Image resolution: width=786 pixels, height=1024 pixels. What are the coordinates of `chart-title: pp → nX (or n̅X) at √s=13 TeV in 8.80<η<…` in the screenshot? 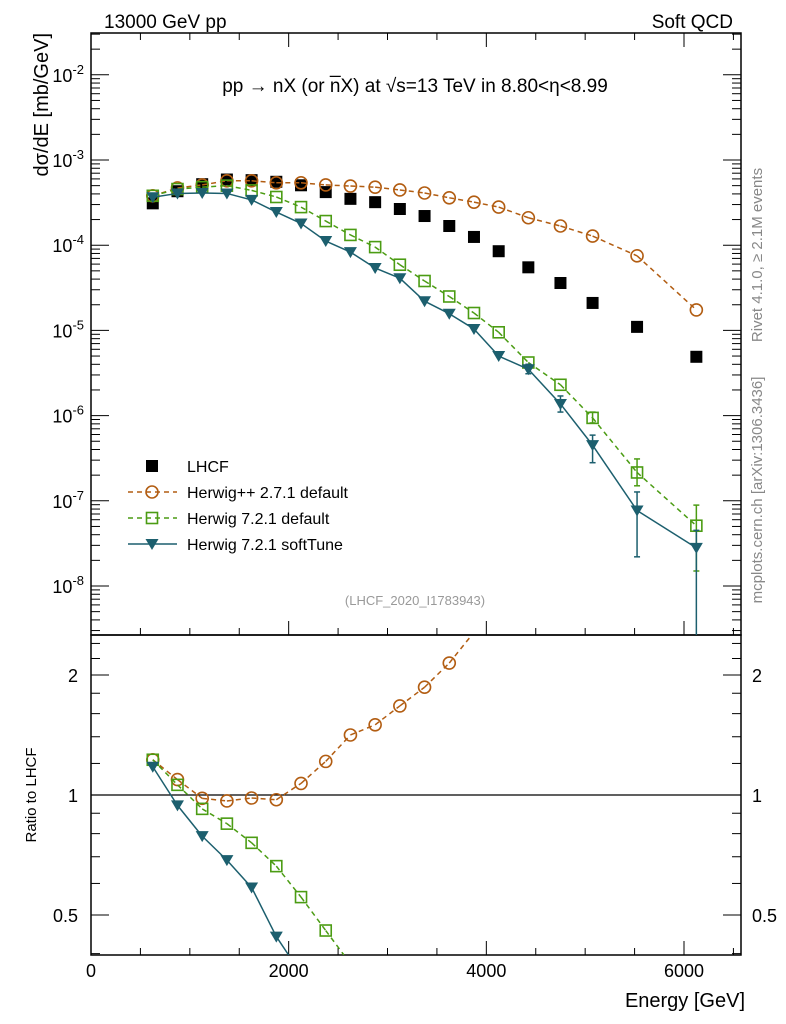 It's located at (415, 86).